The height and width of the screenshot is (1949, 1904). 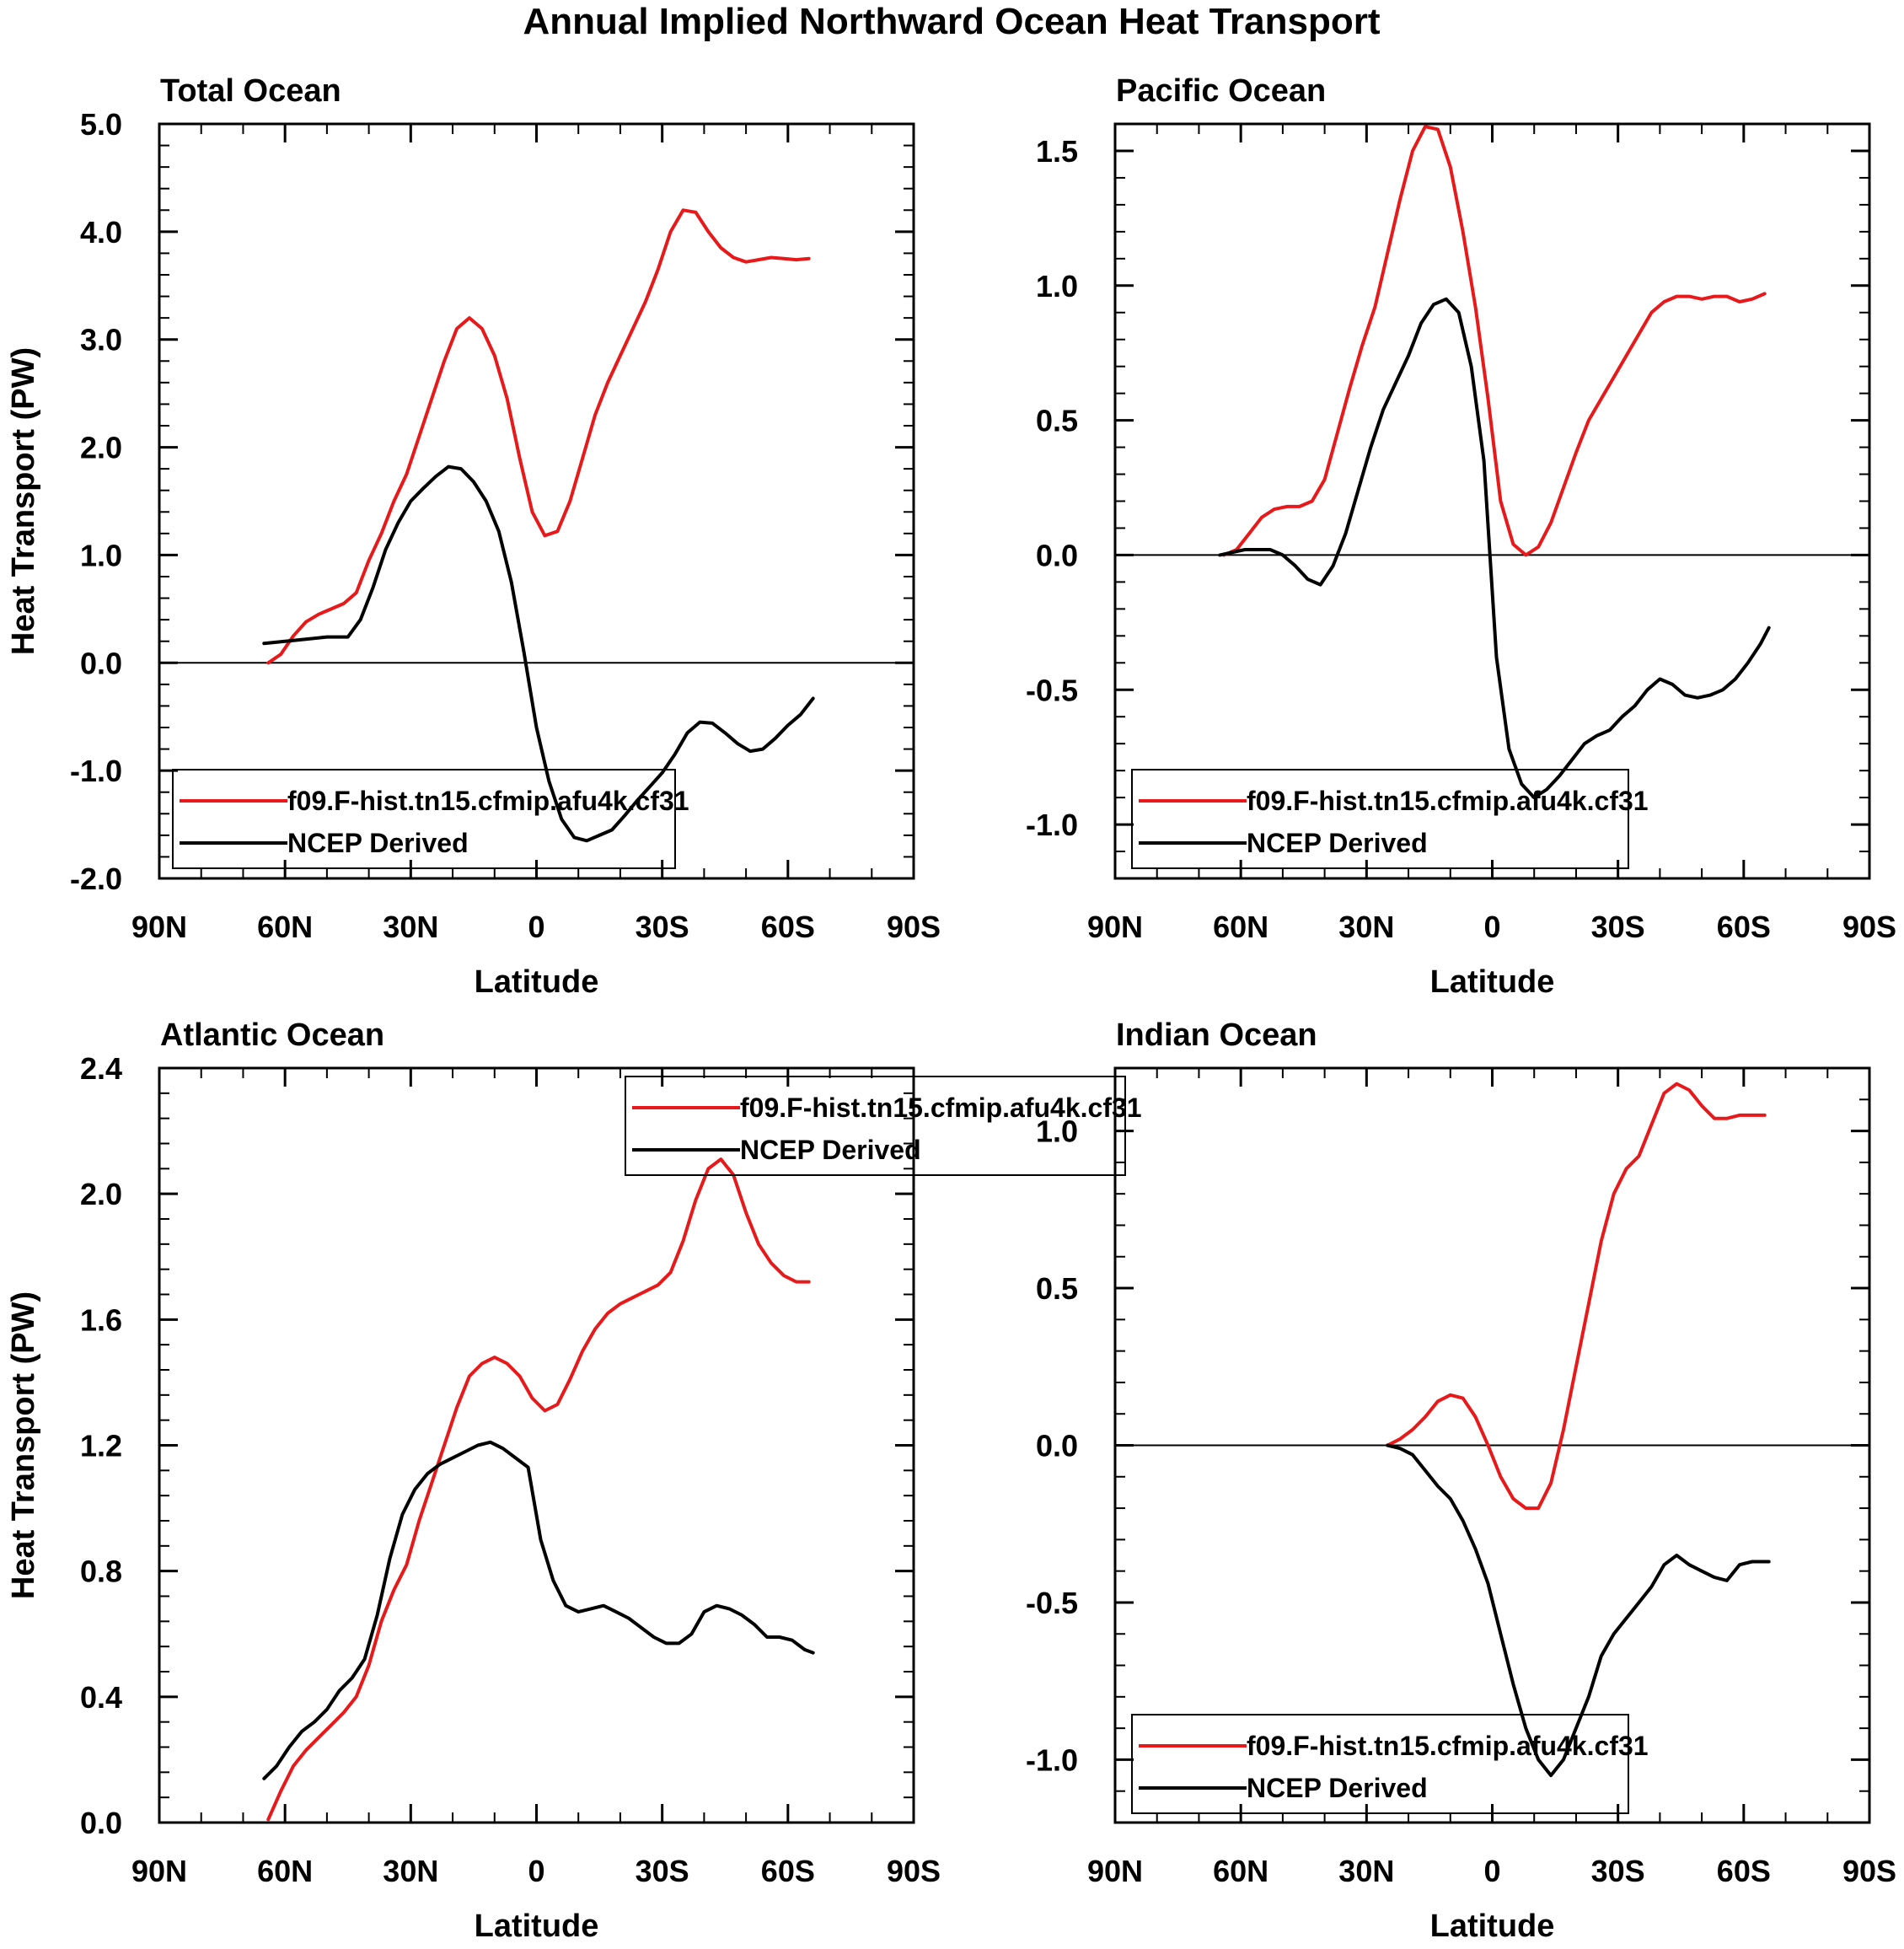 What do you see at coordinates (250, 91) in the screenshot?
I see `panel-title: Total Ocean` at bounding box center [250, 91].